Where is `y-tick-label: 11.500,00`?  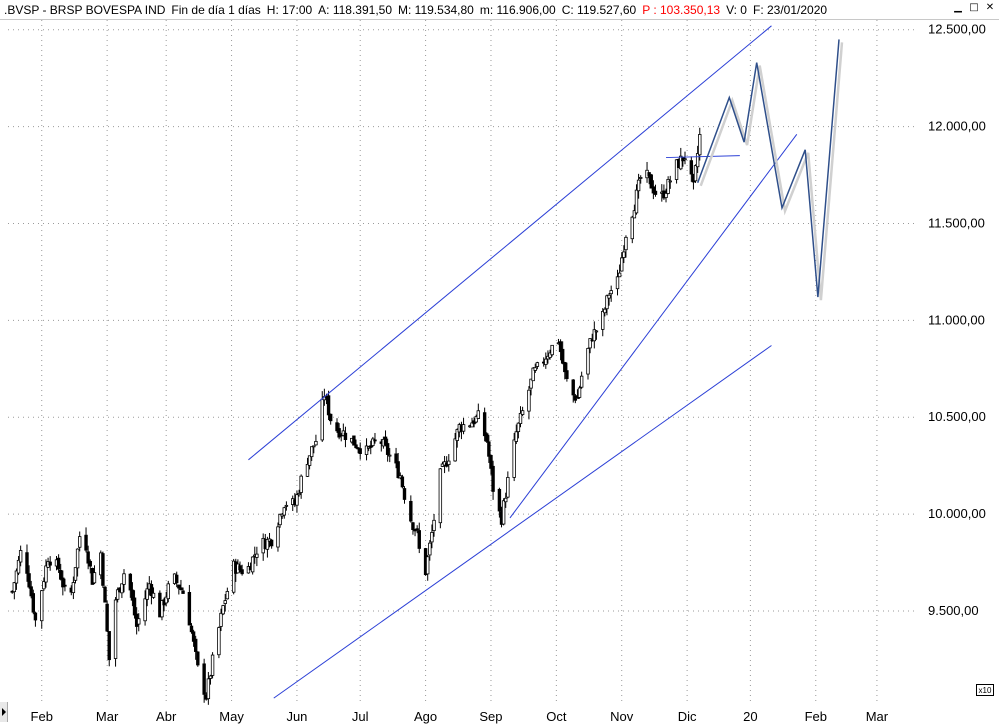
y-tick-label: 11.500,00 is located at coordinates (956, 222).